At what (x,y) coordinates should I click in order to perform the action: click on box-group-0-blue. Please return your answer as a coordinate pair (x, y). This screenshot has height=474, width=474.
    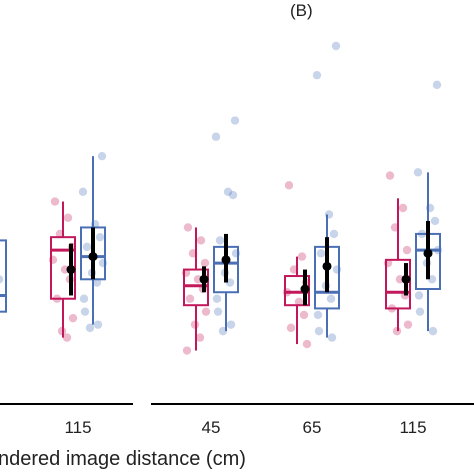
    Looking at the image, I should click on (3, 276).